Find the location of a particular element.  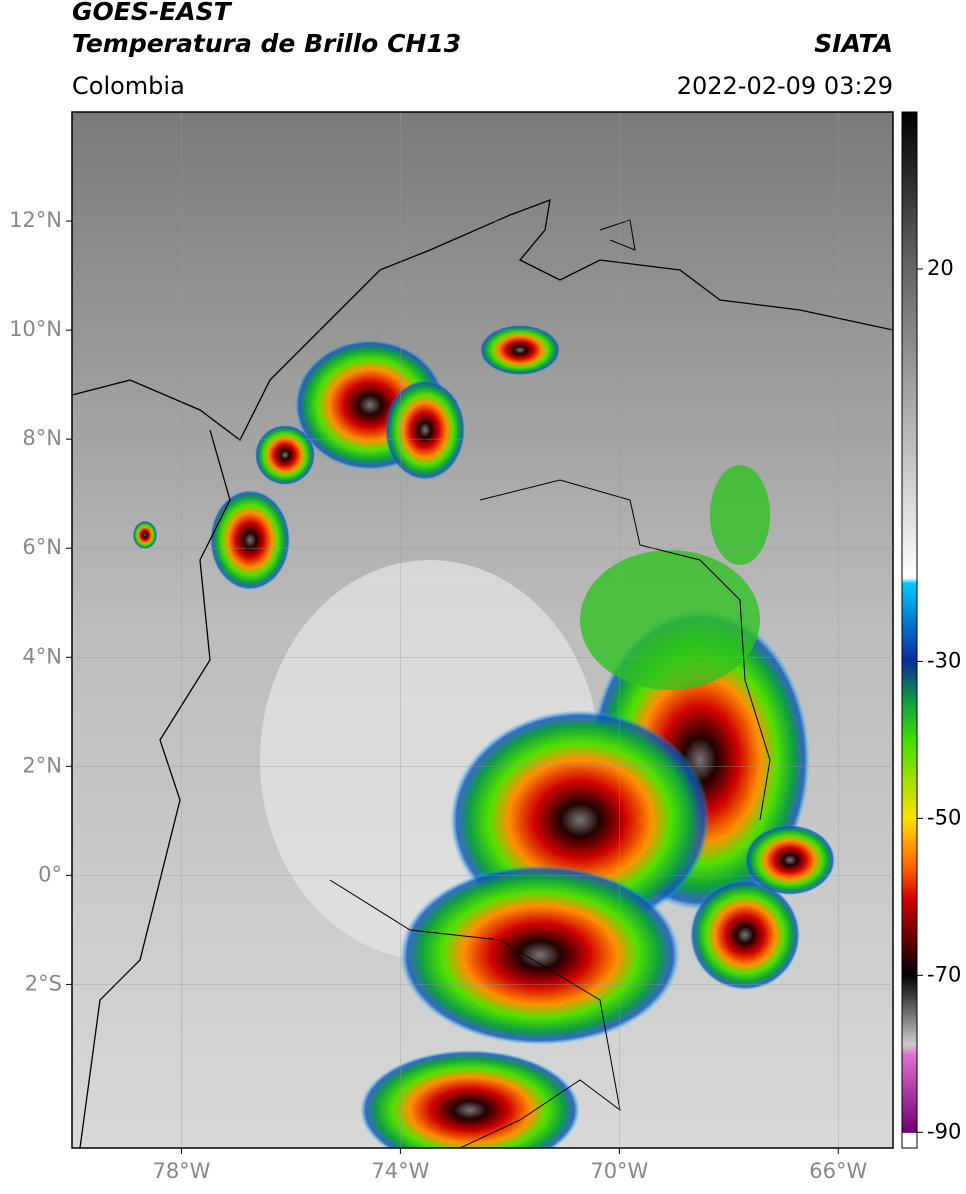

y-tick-label: 2°N is located at coordinates (42, 765).